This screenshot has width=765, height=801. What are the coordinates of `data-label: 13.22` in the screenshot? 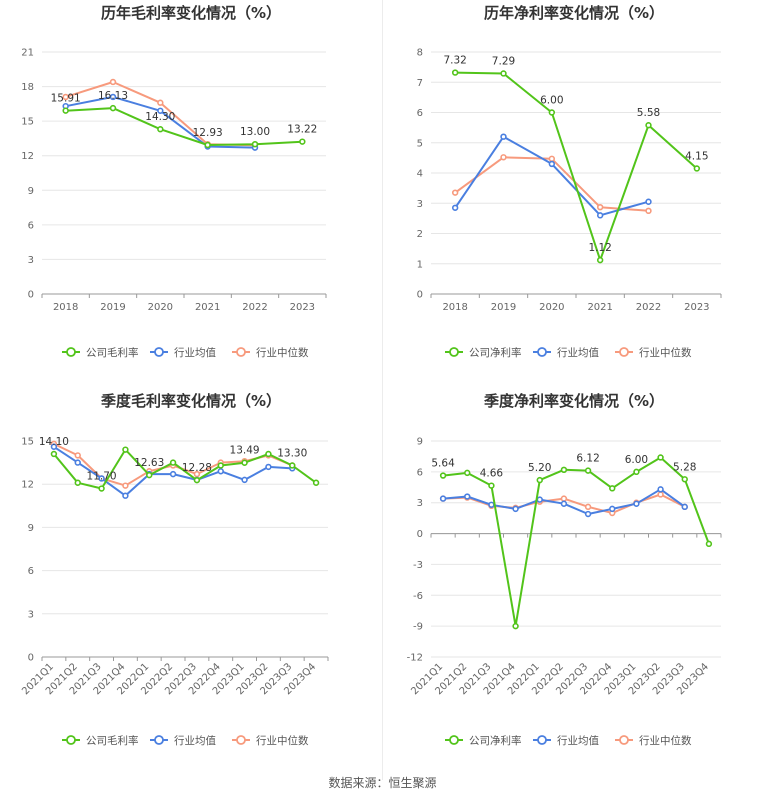 It's located at (302, 130).